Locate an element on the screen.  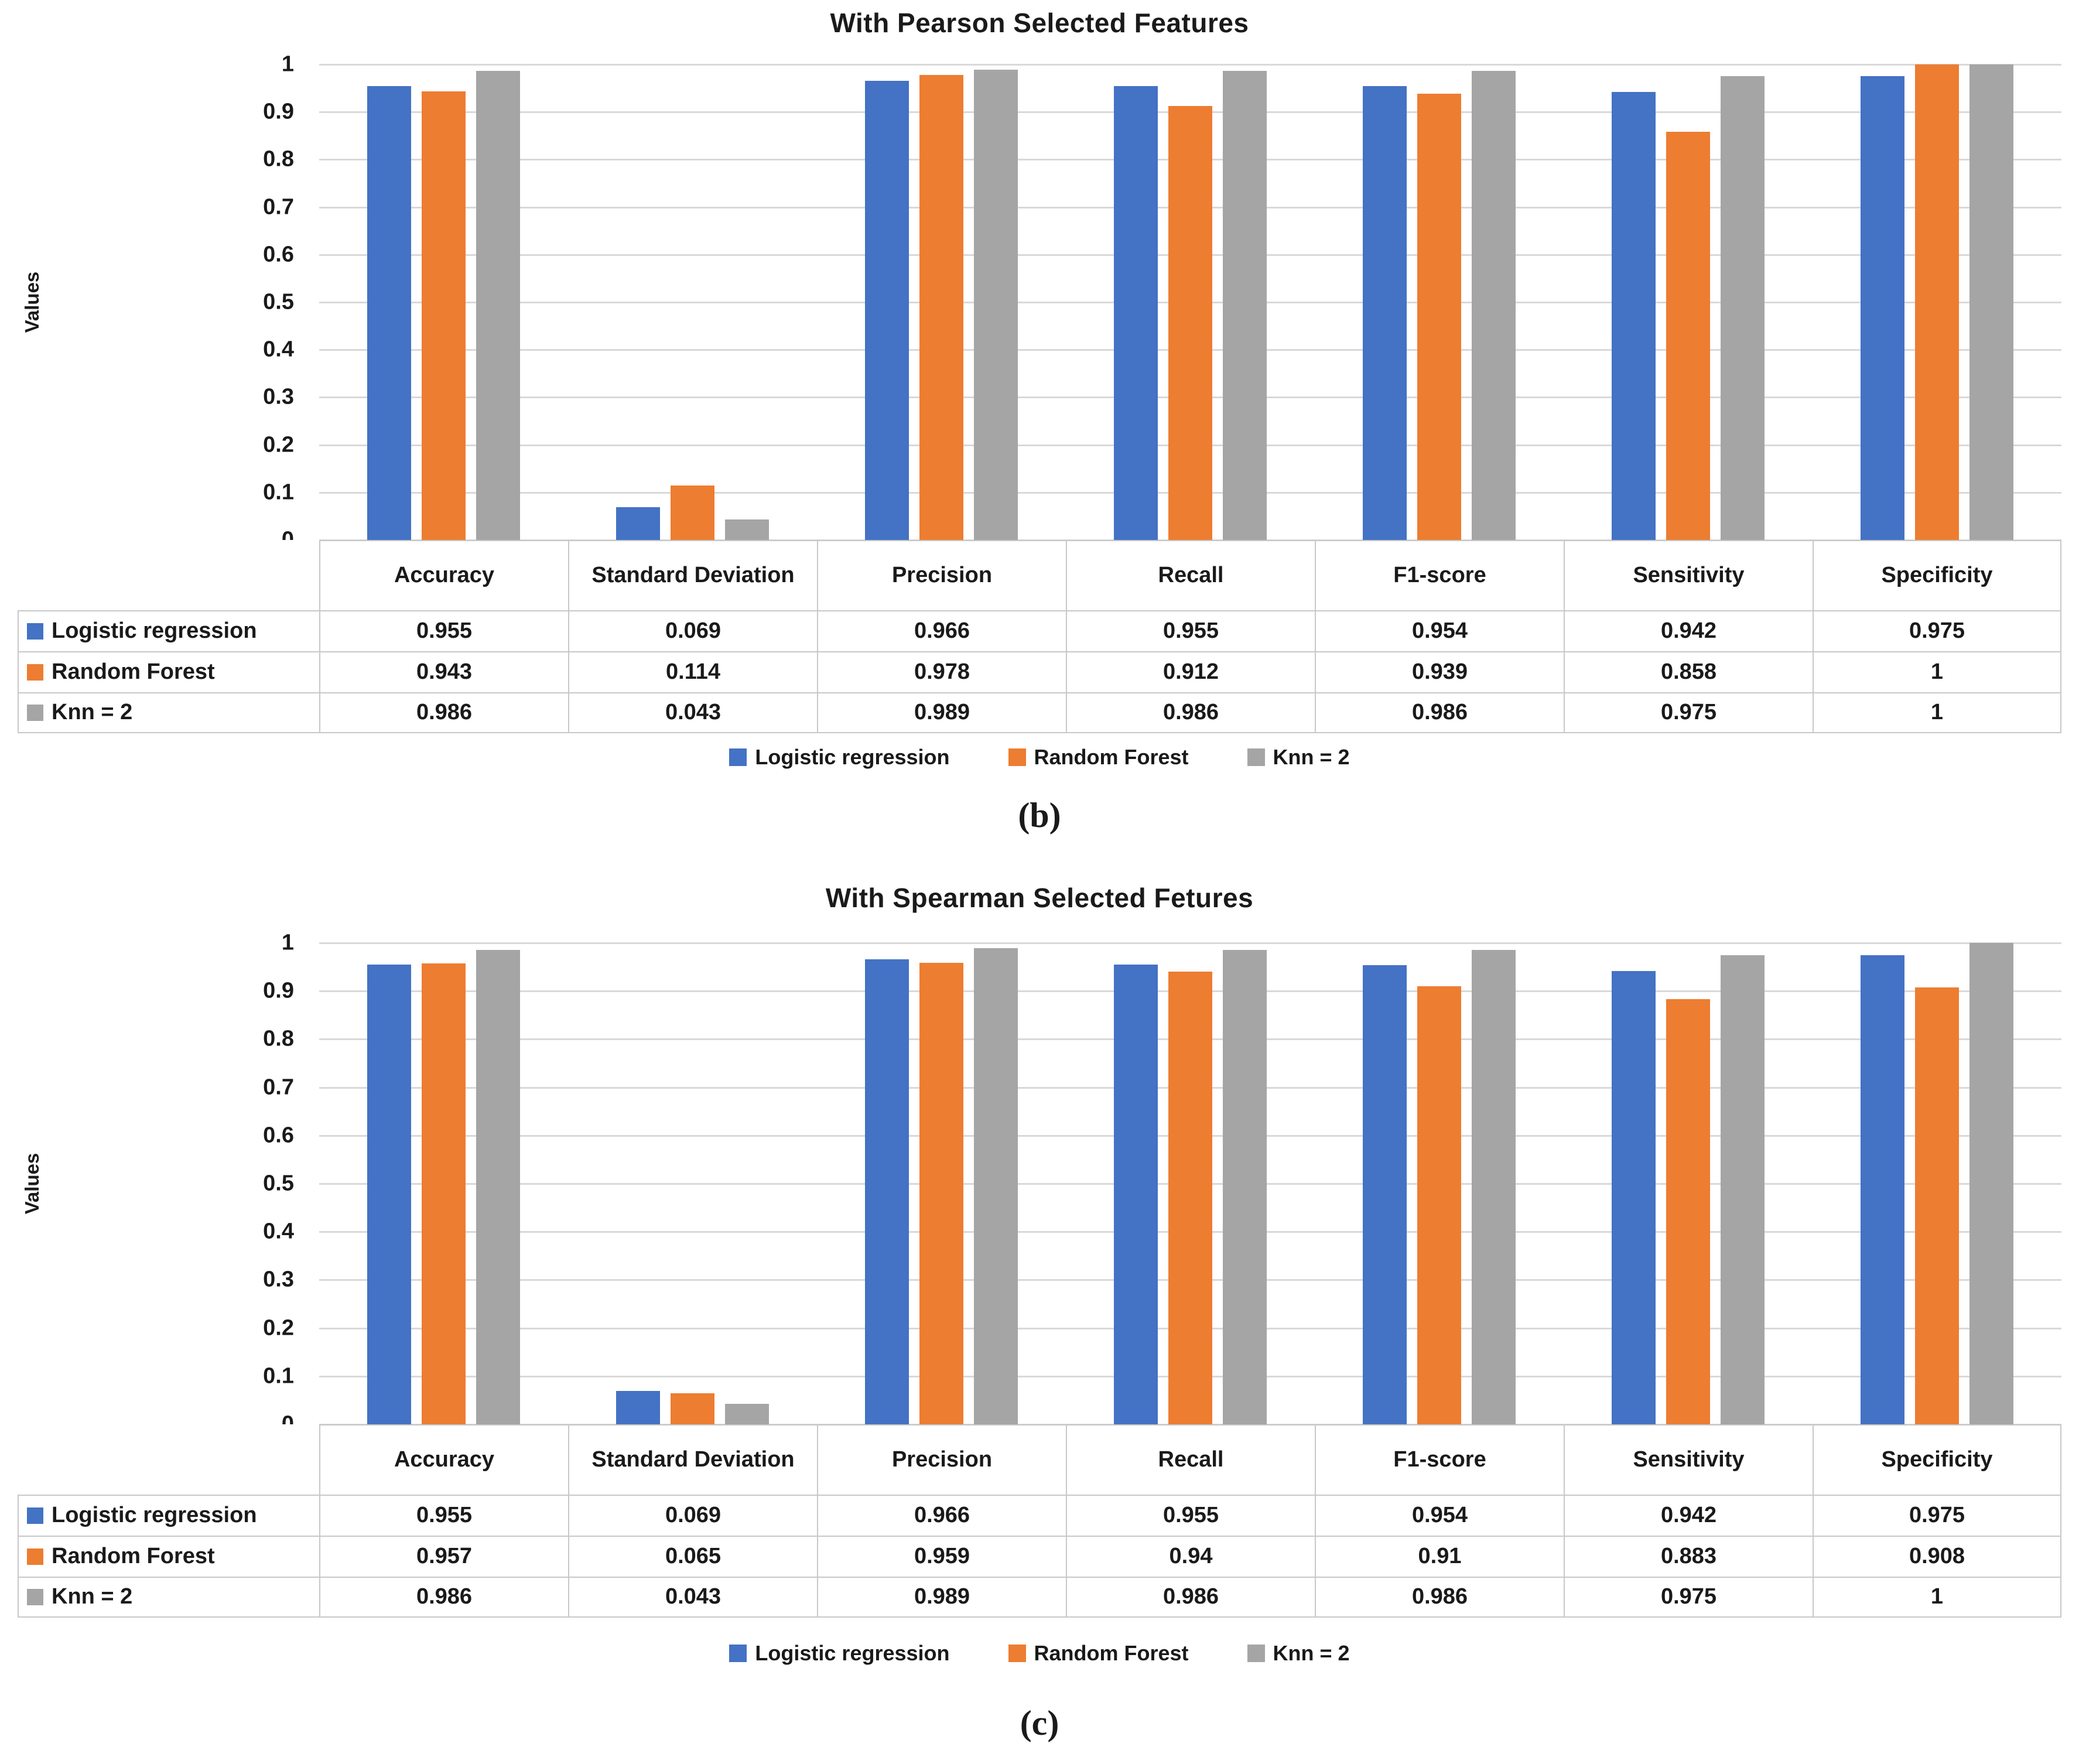
row-label-knn-2: Knn = 2 is located at coordinates (168, 1597).